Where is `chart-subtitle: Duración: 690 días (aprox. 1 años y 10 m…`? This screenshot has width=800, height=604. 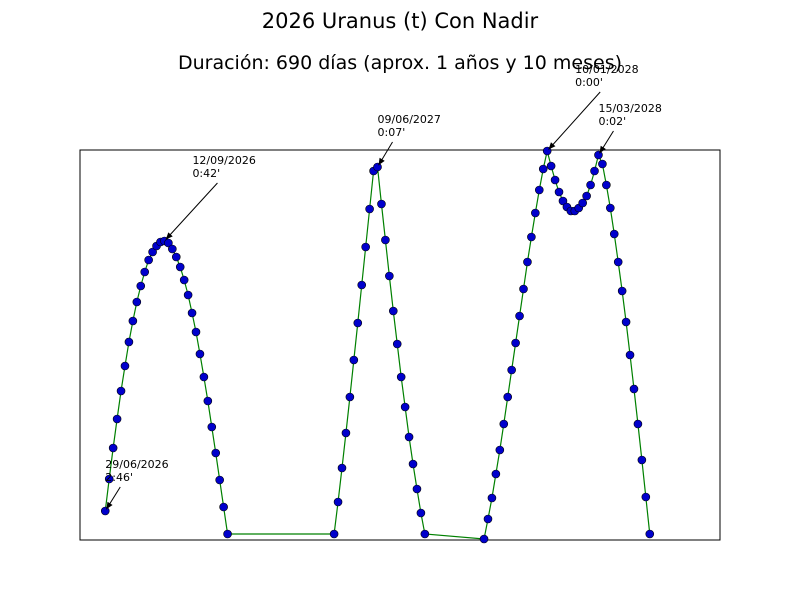 chart-subtitle: Duración: 690 días (aprox. 1 años y 10 m… is located at coordinates (400, 63).